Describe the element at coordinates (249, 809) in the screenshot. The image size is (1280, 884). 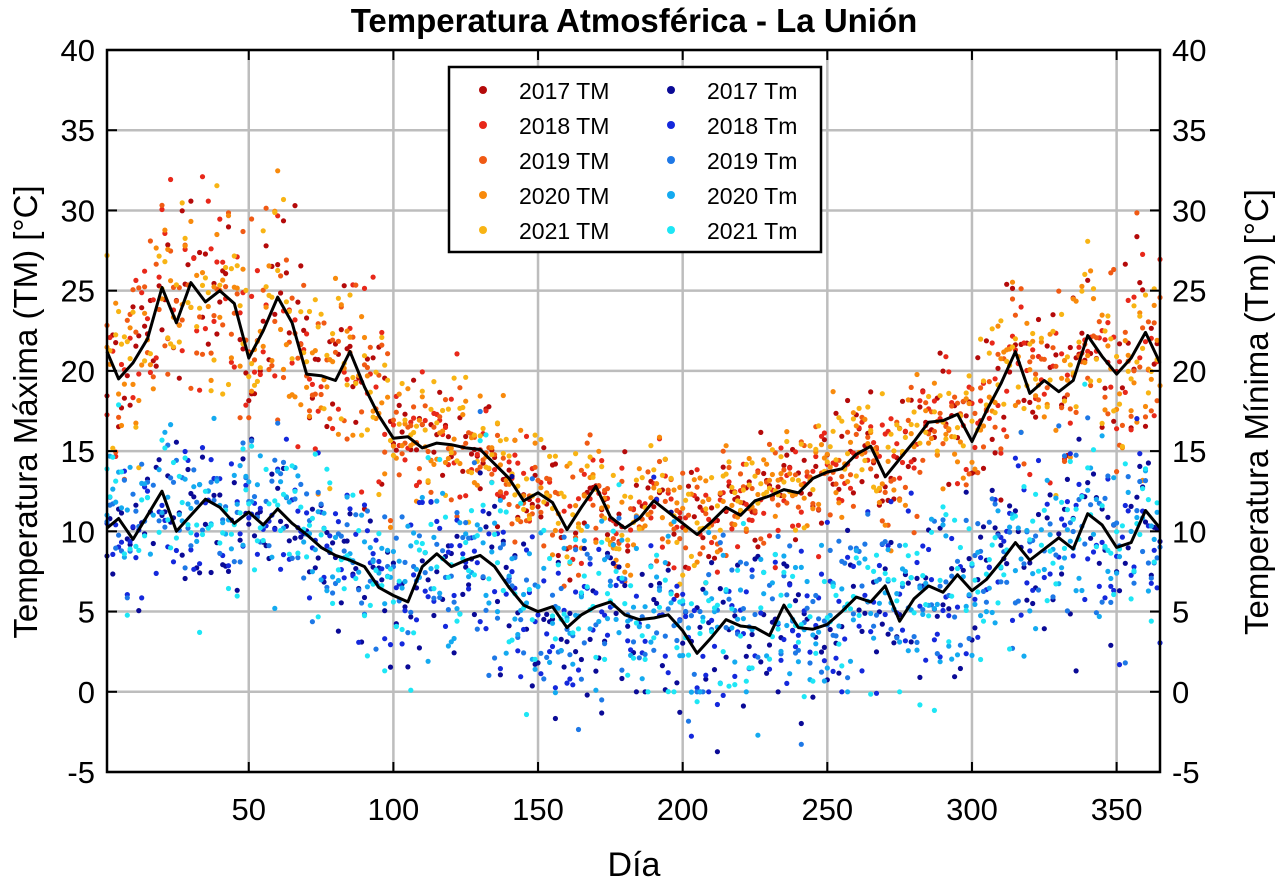
I see `x-tick-label: 50` at that location.